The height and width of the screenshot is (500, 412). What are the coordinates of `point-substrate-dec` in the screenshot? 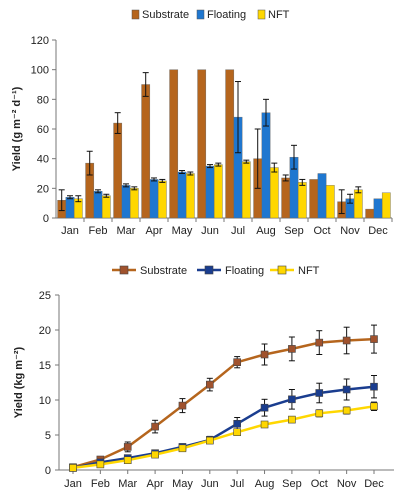 It's located at (374, 339).